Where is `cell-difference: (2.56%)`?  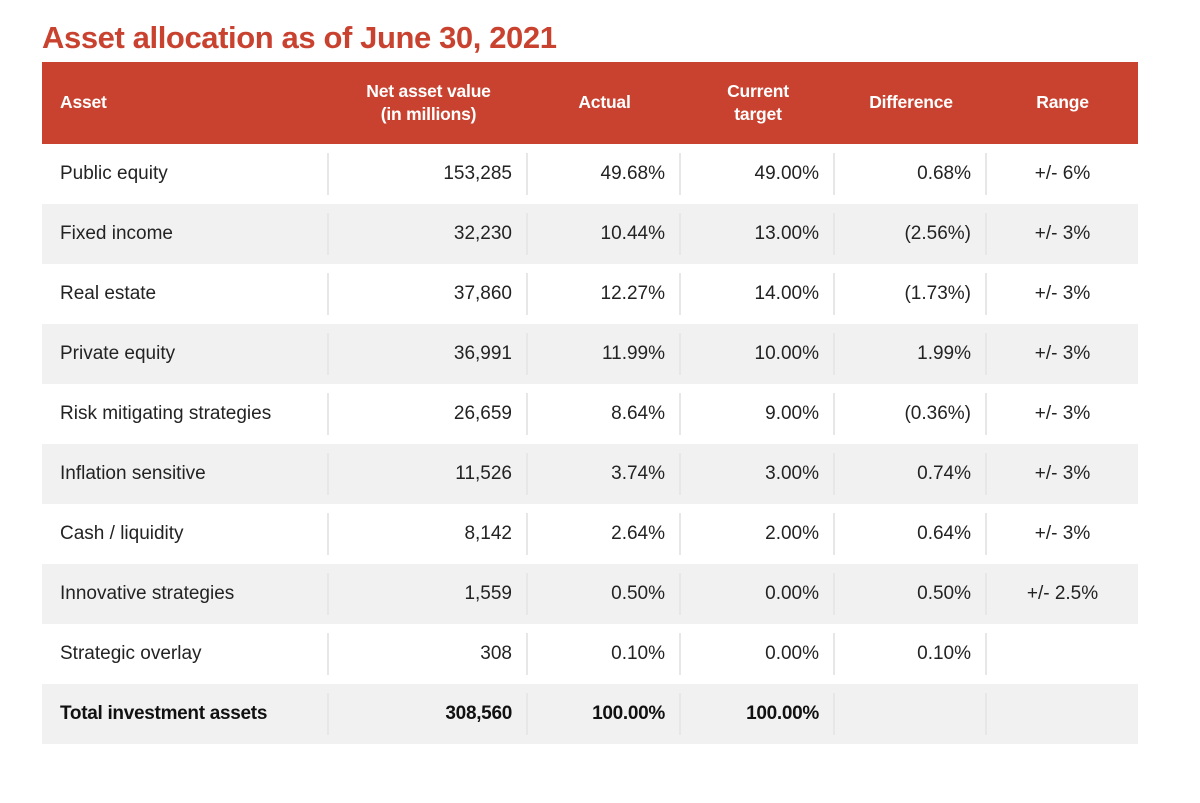 cell-difference: (2.56%) is located at coordinates (911, 234).